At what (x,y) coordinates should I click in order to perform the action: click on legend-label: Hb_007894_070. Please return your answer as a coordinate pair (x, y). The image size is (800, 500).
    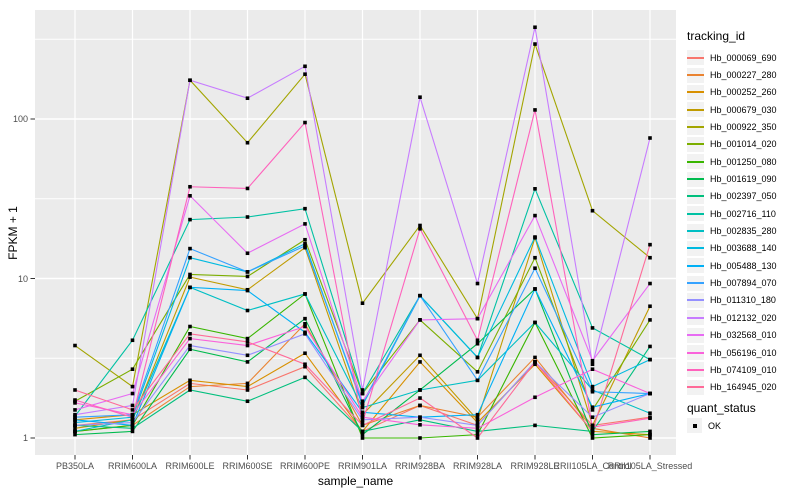
    Looking at the image, I should click on (743, 283).